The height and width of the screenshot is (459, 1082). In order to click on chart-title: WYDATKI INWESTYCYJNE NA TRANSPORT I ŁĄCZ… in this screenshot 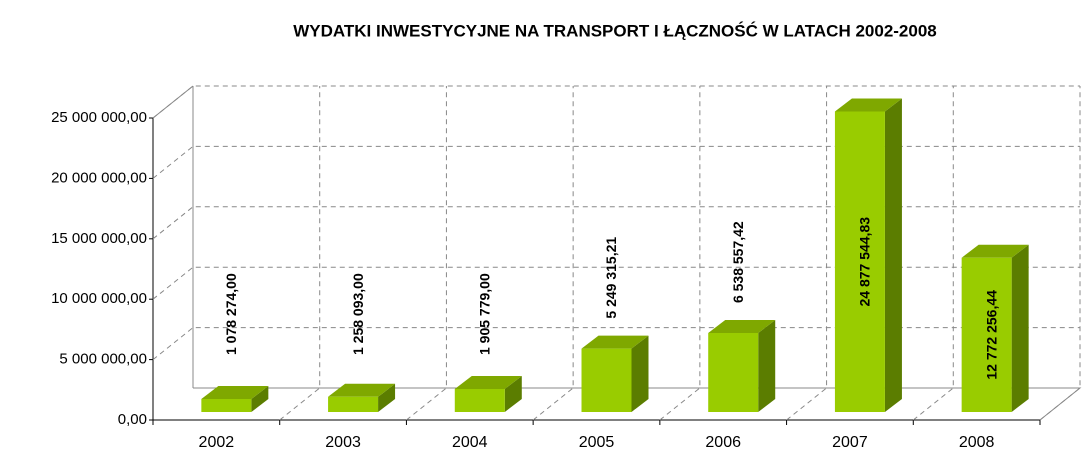, I will do `click(615, 30)`.